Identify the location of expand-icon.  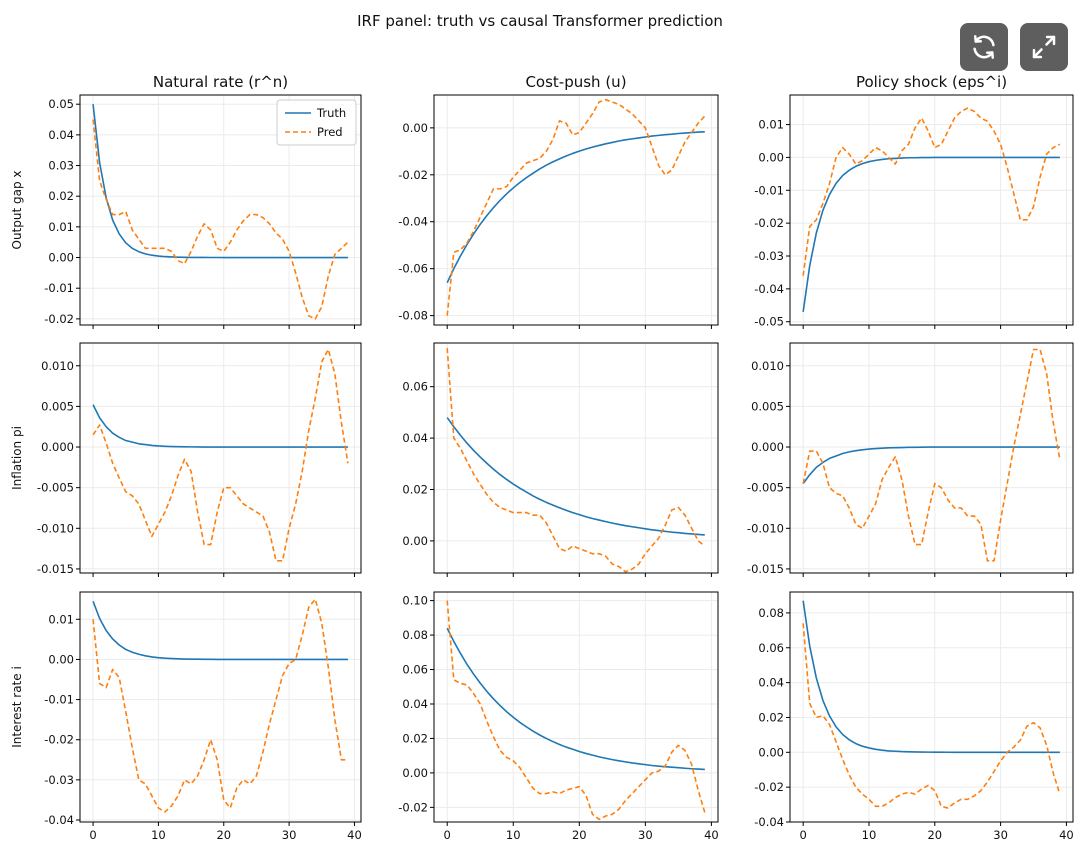
(1044, 47).